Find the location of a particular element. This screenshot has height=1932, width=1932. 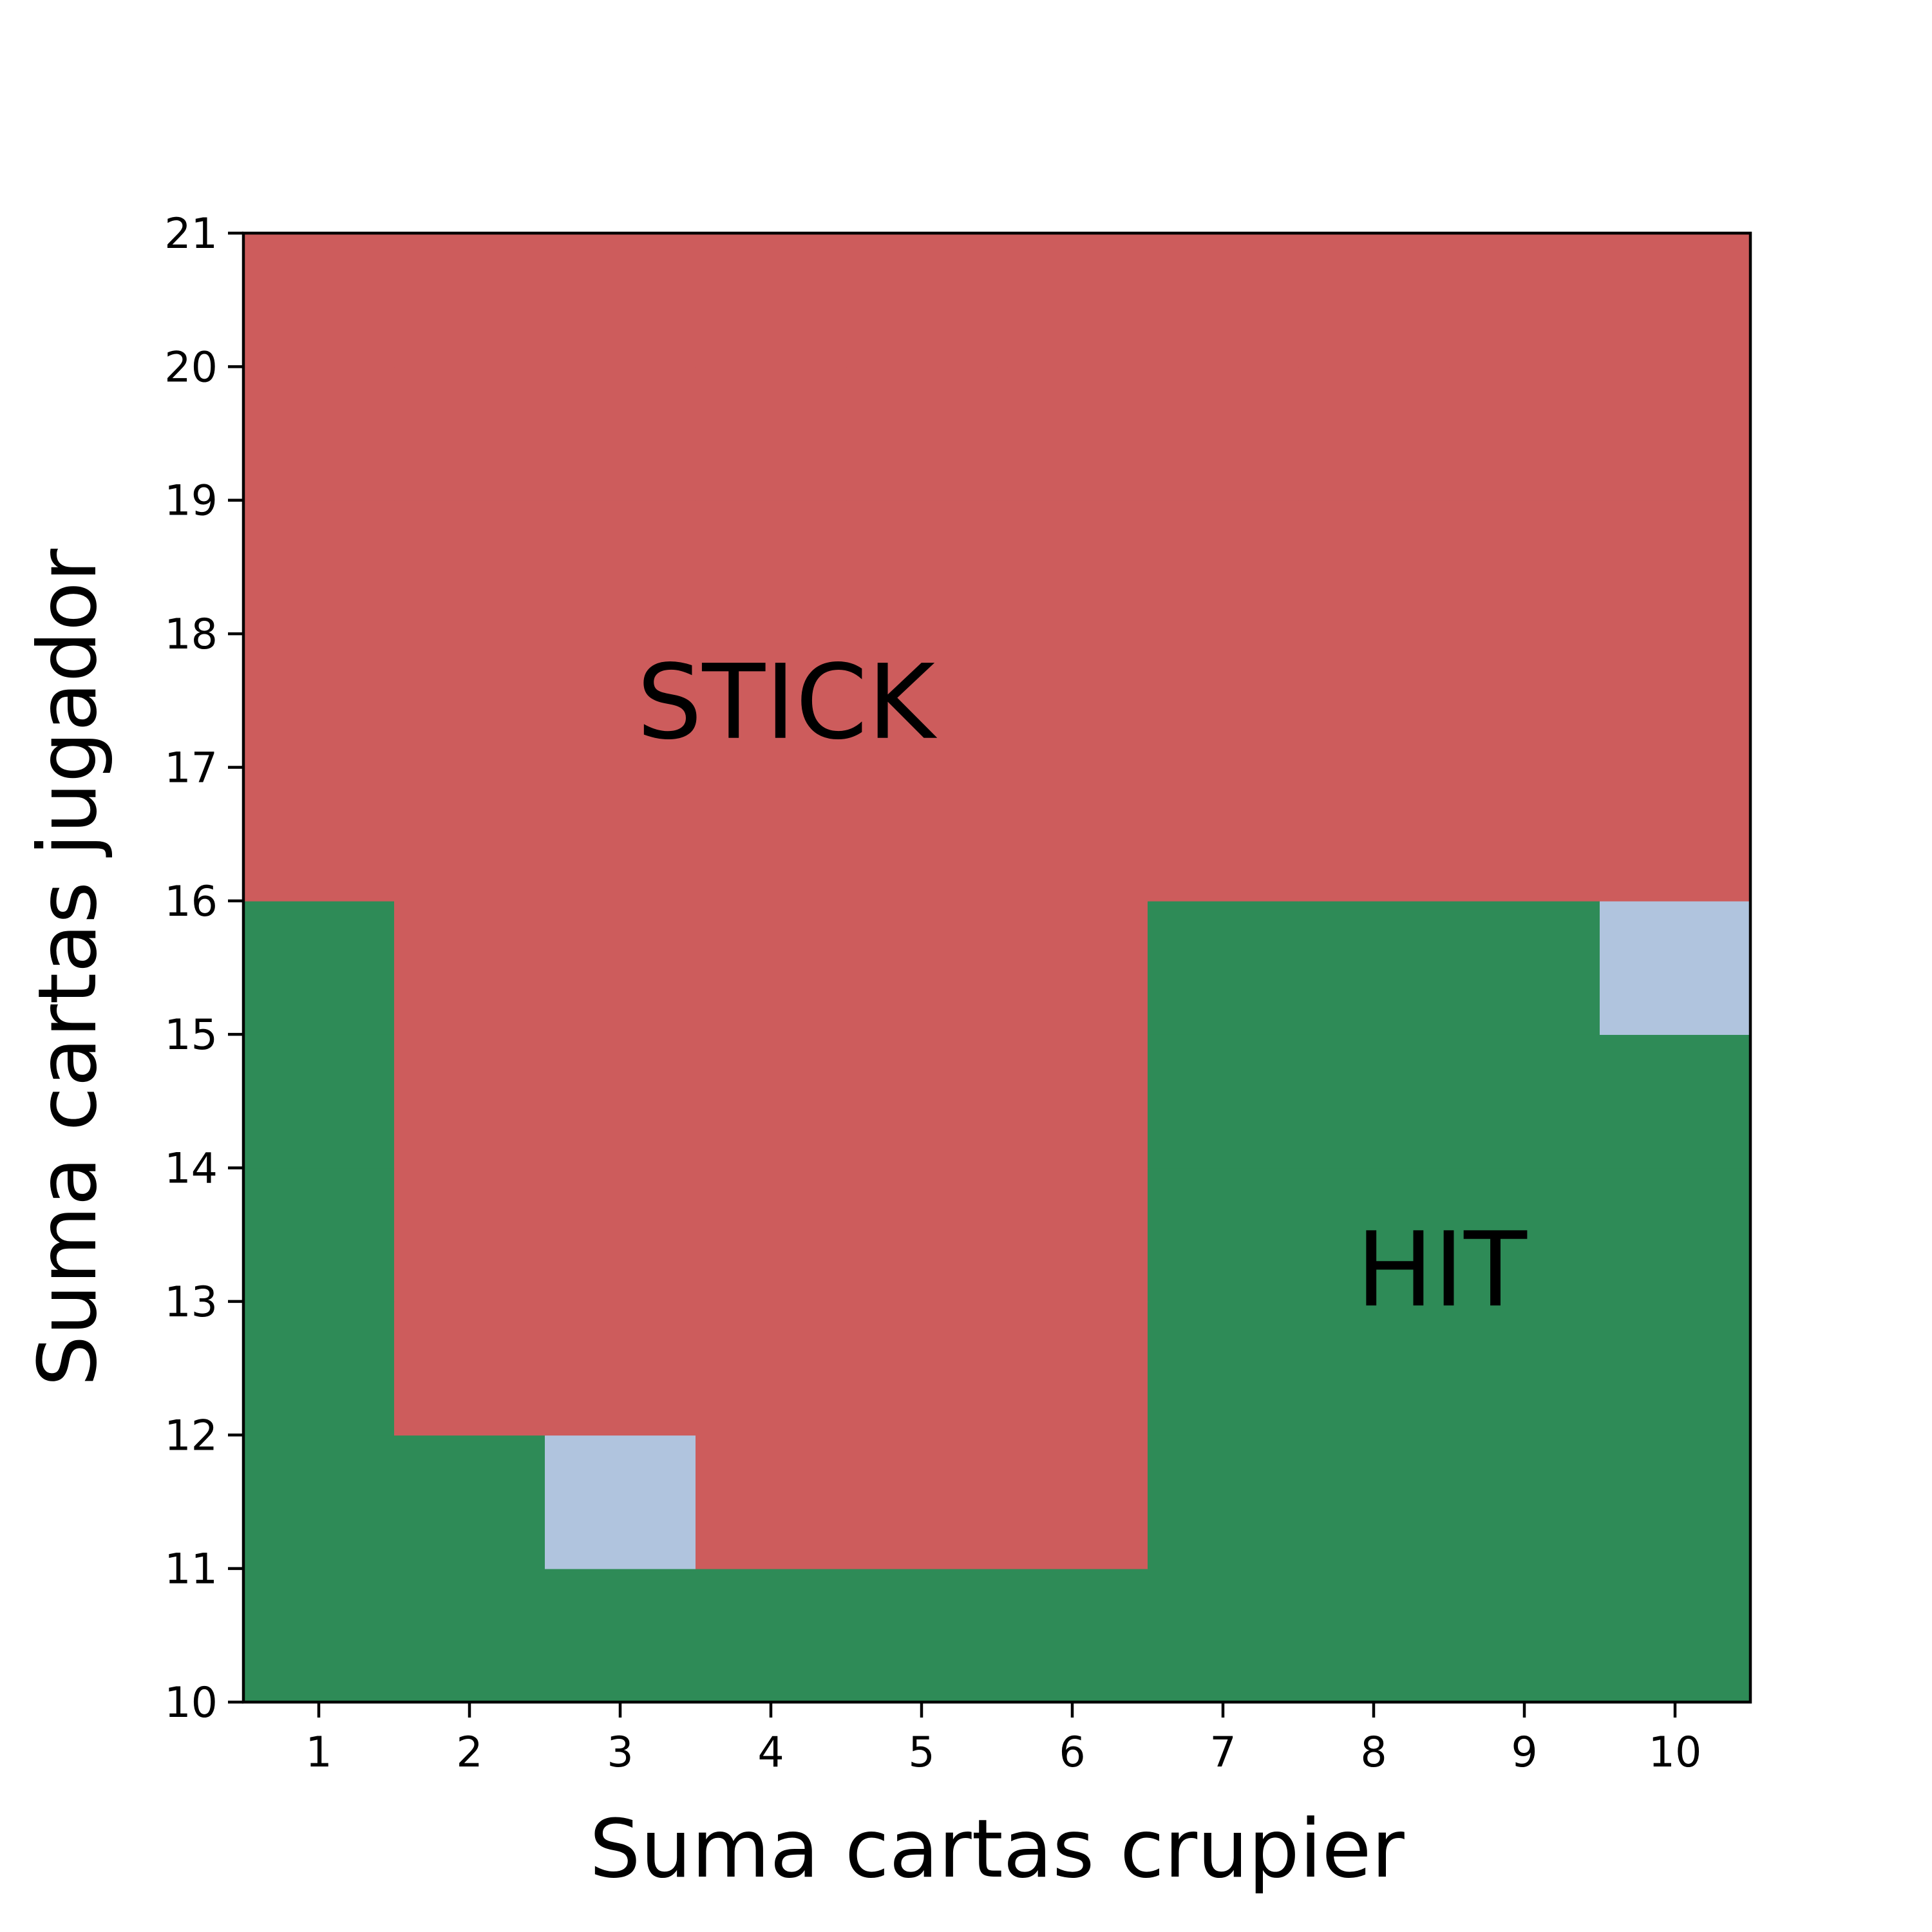

annotation-hit: HIT is located at coordinates (1442, 1269).